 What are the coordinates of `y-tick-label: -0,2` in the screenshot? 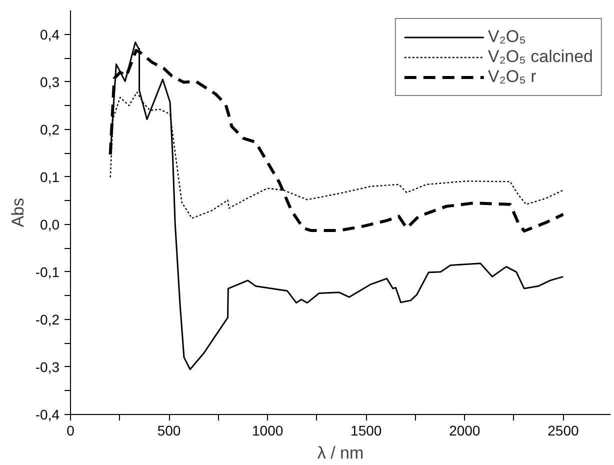 It's located at (47, 319).